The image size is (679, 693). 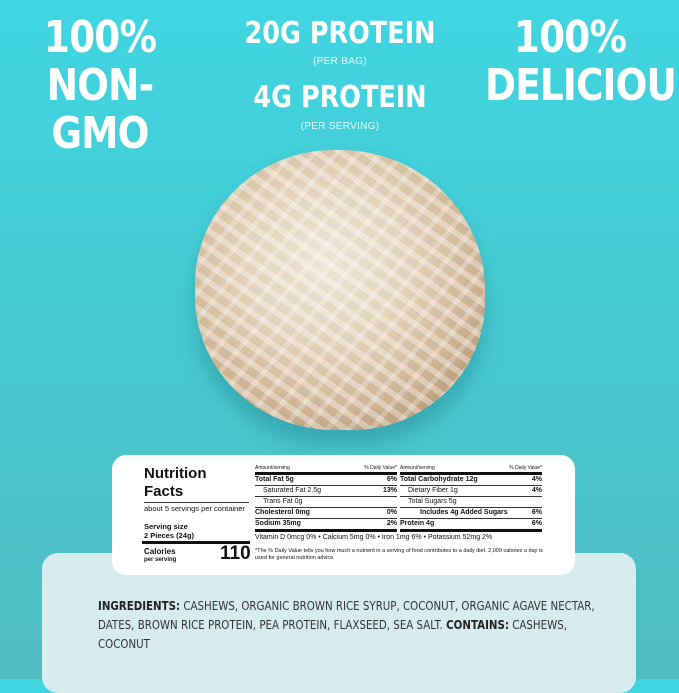 I want to click on serving-size: 2 Pieces (24g), so click(x=169, y=535).